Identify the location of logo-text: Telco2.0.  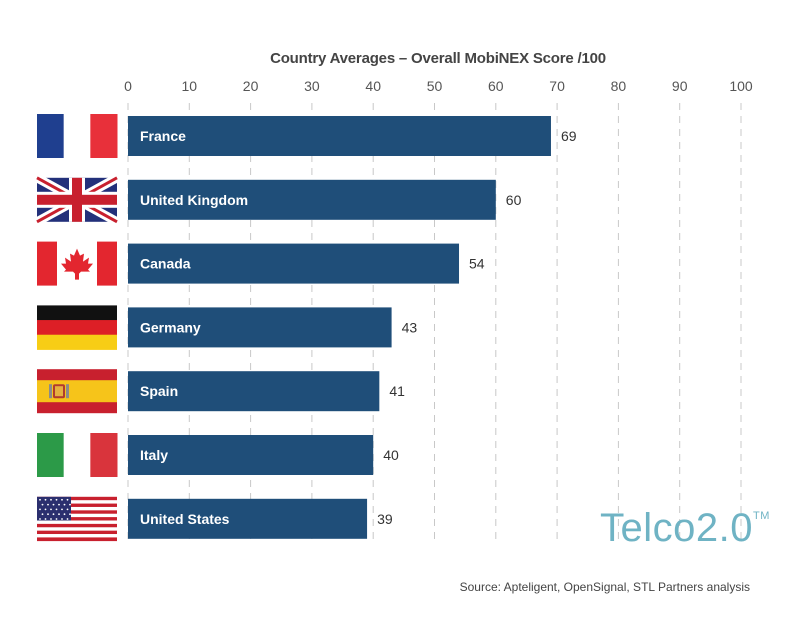
(676, 528).